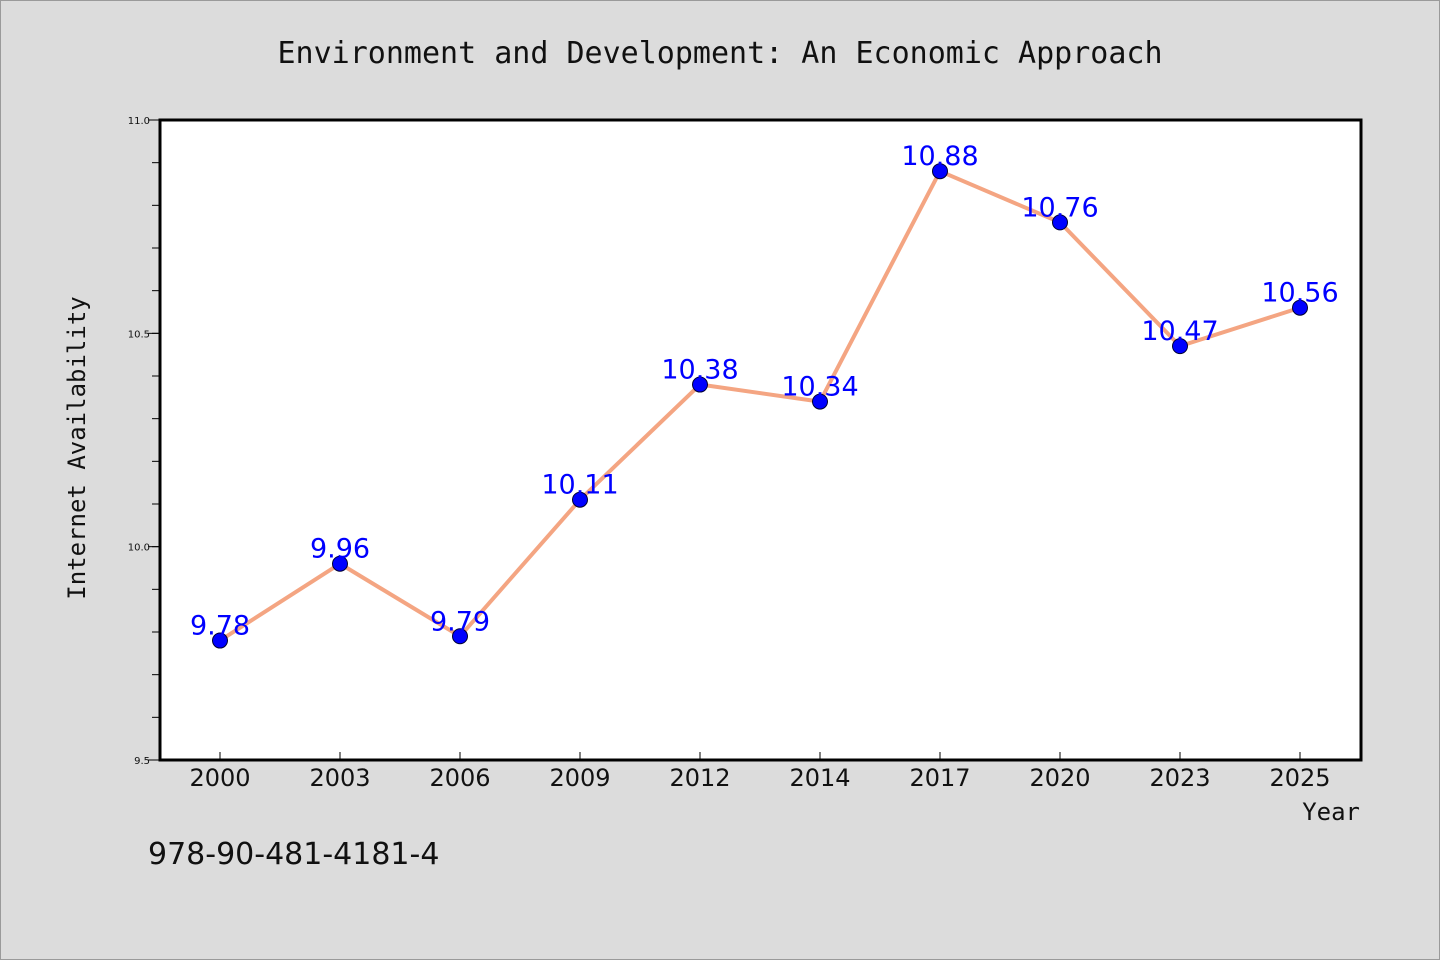  I want to click on y-tick-label: 11.0, so click(139, 121).